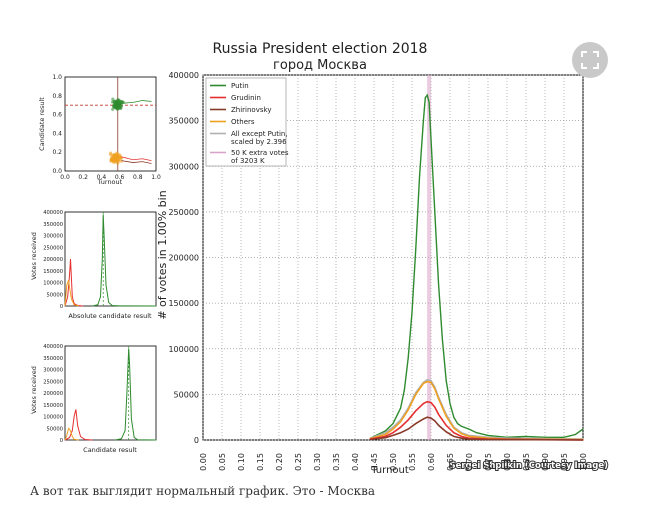  What do you see at coordinates (590, 60) in the screenshot?
I see `expand-button` at bounding box center [590, 60].